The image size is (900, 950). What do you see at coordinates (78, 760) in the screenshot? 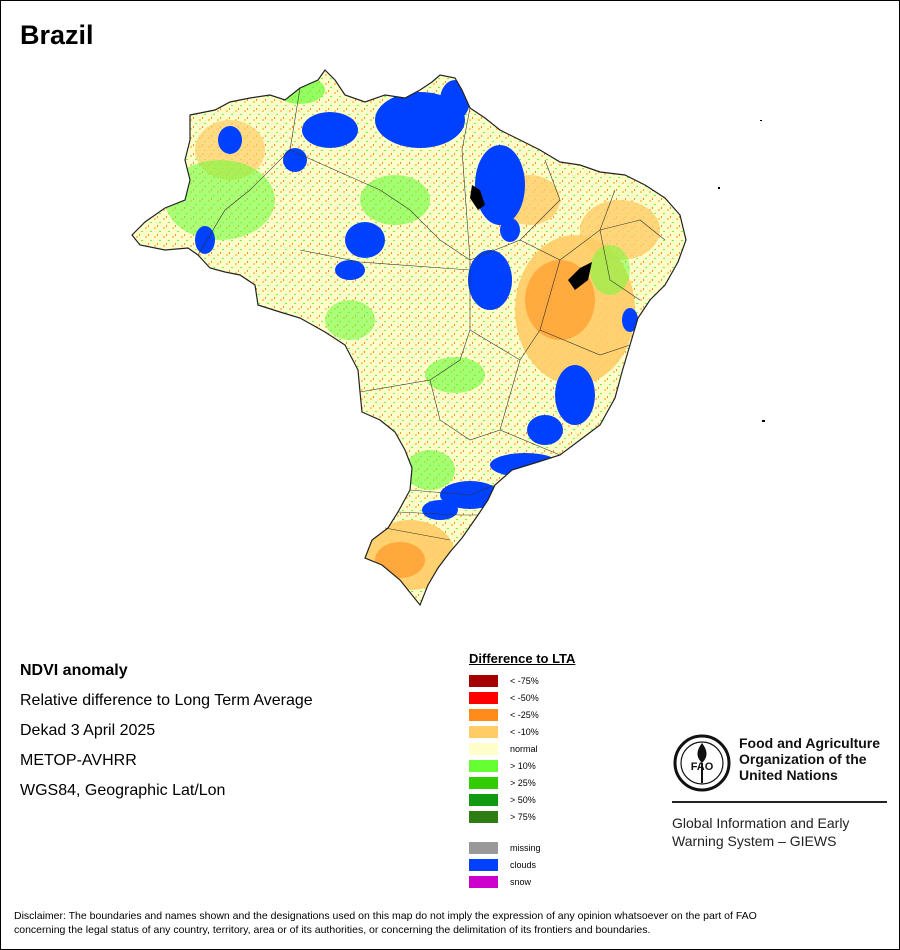
I see `info-line-3: METOP-AVHRR` at bounding box center [78, 760].